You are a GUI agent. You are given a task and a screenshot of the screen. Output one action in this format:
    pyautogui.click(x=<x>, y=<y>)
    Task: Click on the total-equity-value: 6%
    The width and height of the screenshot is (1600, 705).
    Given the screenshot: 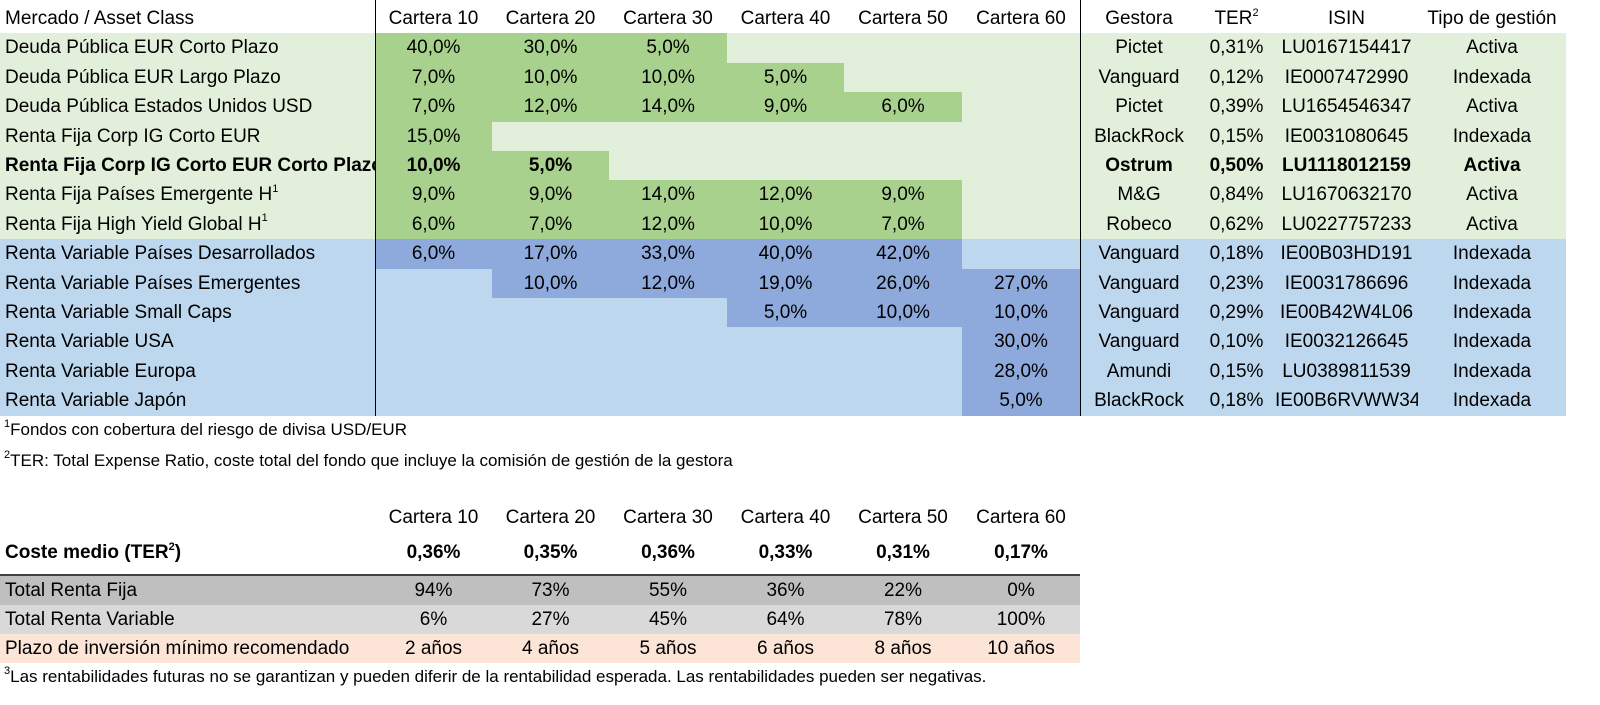 What is the action you would take?
    pyautogui.click(x=433, y=619)
    